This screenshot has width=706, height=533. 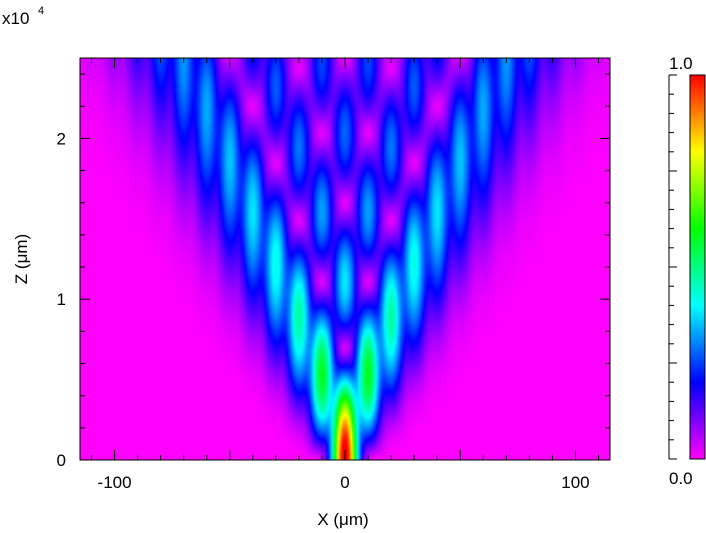 I want to click on colorbar-frame, so click(x=697, y=267).